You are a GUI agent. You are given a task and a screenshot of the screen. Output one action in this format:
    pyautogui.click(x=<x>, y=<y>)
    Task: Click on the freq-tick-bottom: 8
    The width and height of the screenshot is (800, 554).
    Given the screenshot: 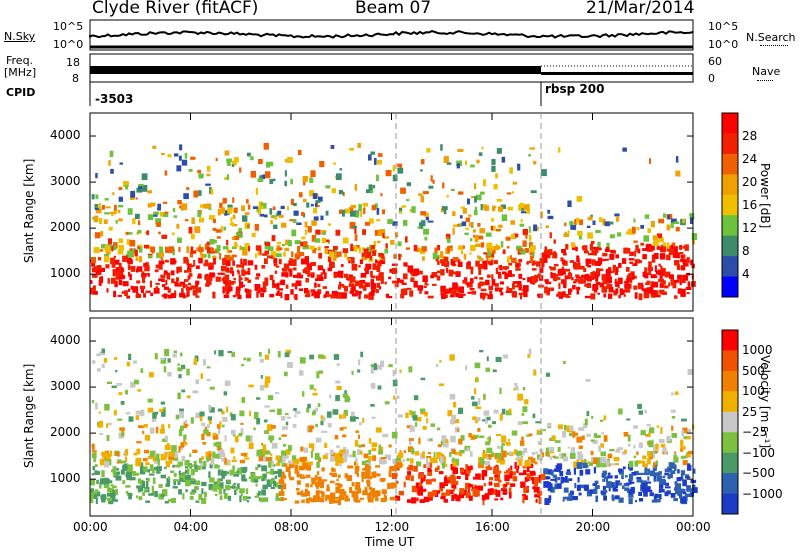 What is the action you would take?
    pyautogui.click(x=75, y=78)
    